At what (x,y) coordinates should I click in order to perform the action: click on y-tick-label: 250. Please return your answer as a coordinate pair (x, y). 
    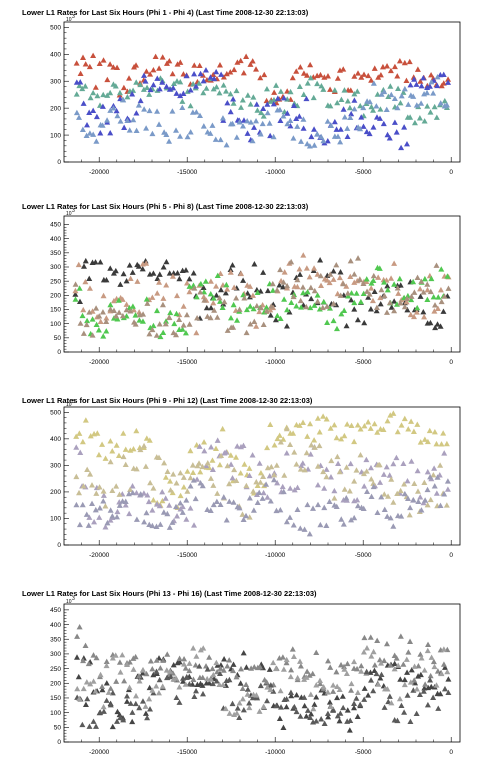
    Looking at the image, I should click on (55, 281).